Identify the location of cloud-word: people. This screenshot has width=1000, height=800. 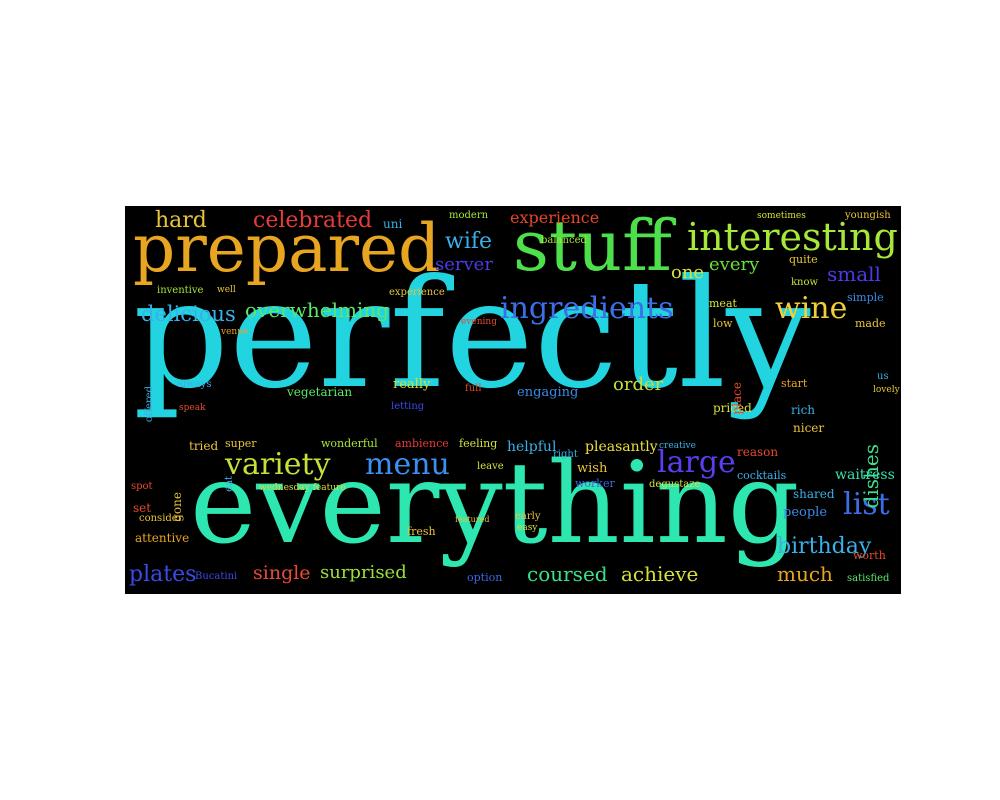
(805, 512).